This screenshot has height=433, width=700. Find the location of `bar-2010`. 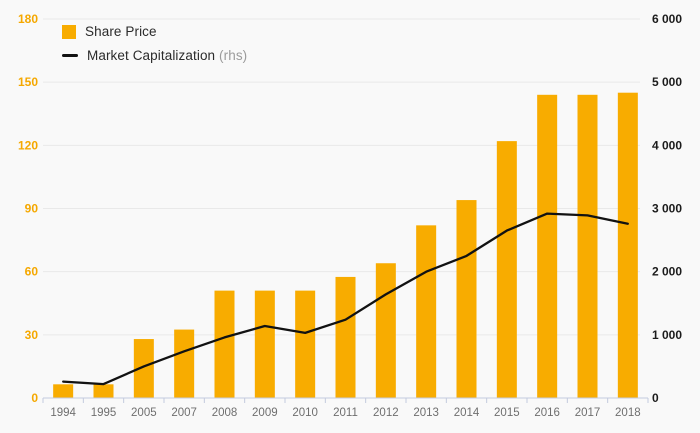

bar-2010 is located at coordinates (305, 344).